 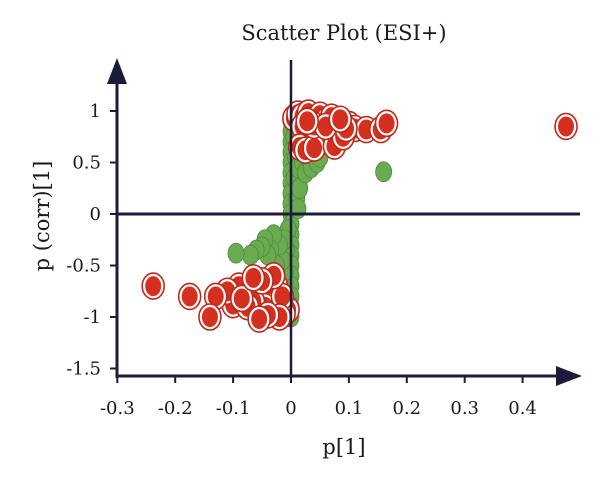 What do you see at coordinates (117, 71) in the screenshot?
I see `y-axis-arrow` at bounding box center [117, 71].